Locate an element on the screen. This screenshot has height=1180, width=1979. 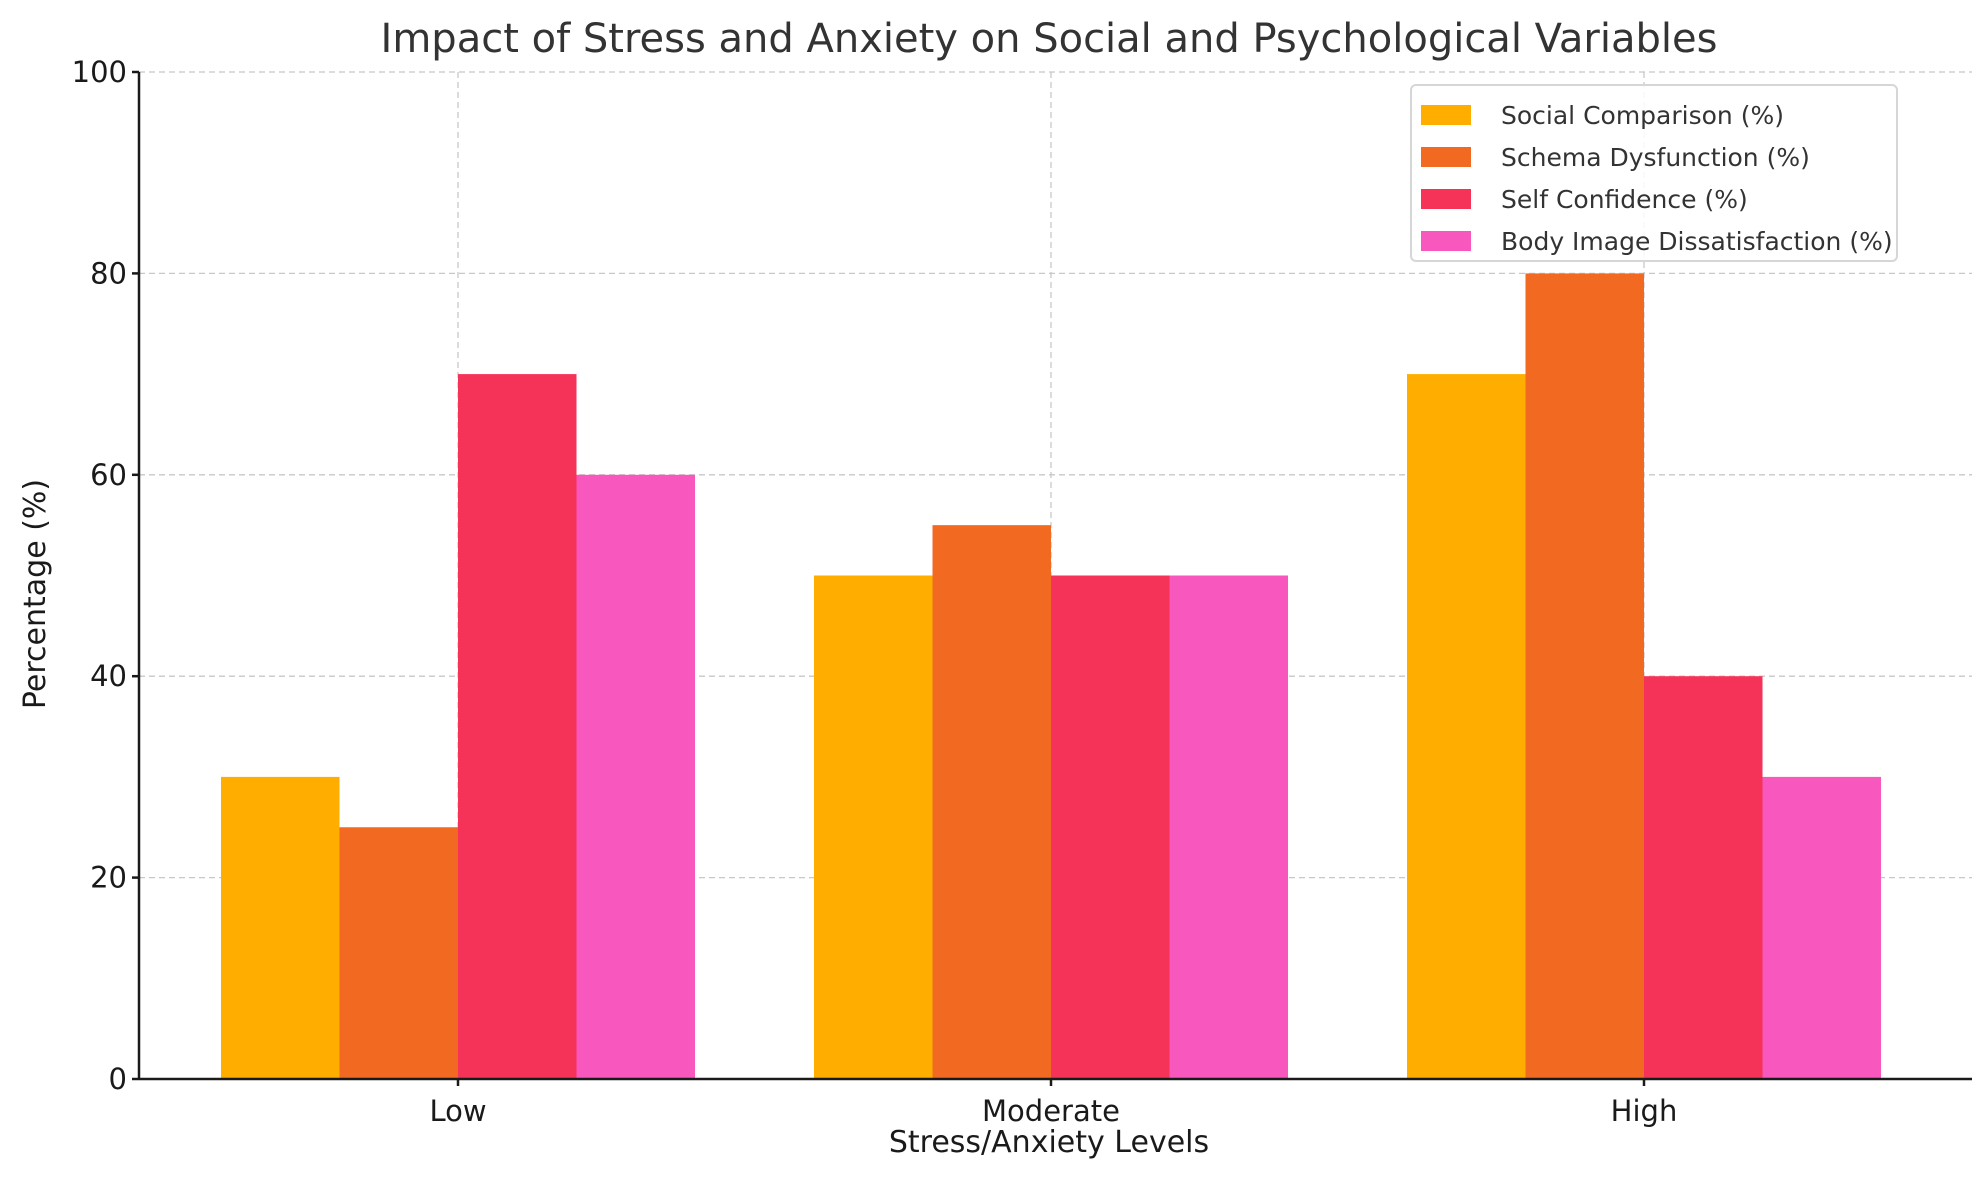
legend-label: Social Comparison (%) is located at coordinates (1642, 115).